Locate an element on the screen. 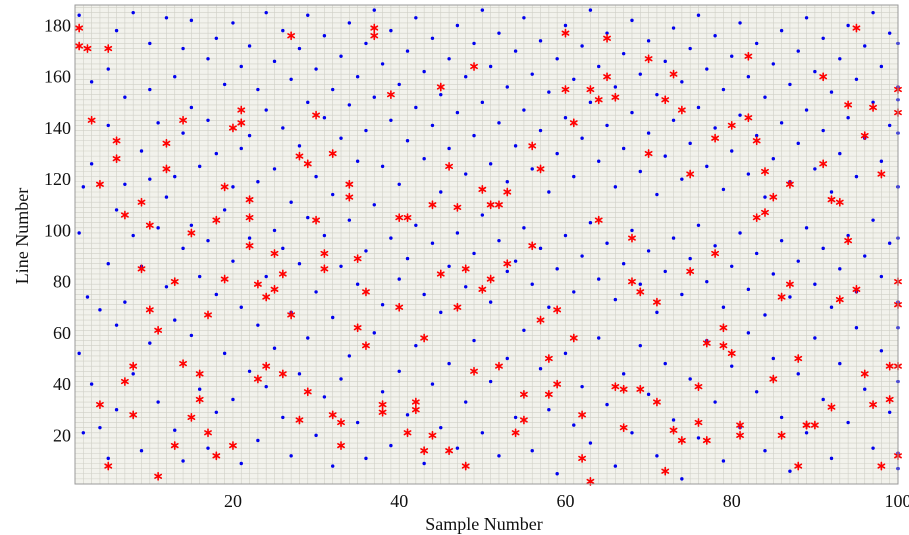 This screenshot has height=535, width=909. y-axis-label: Line Number is located at coordinates (22, 236).